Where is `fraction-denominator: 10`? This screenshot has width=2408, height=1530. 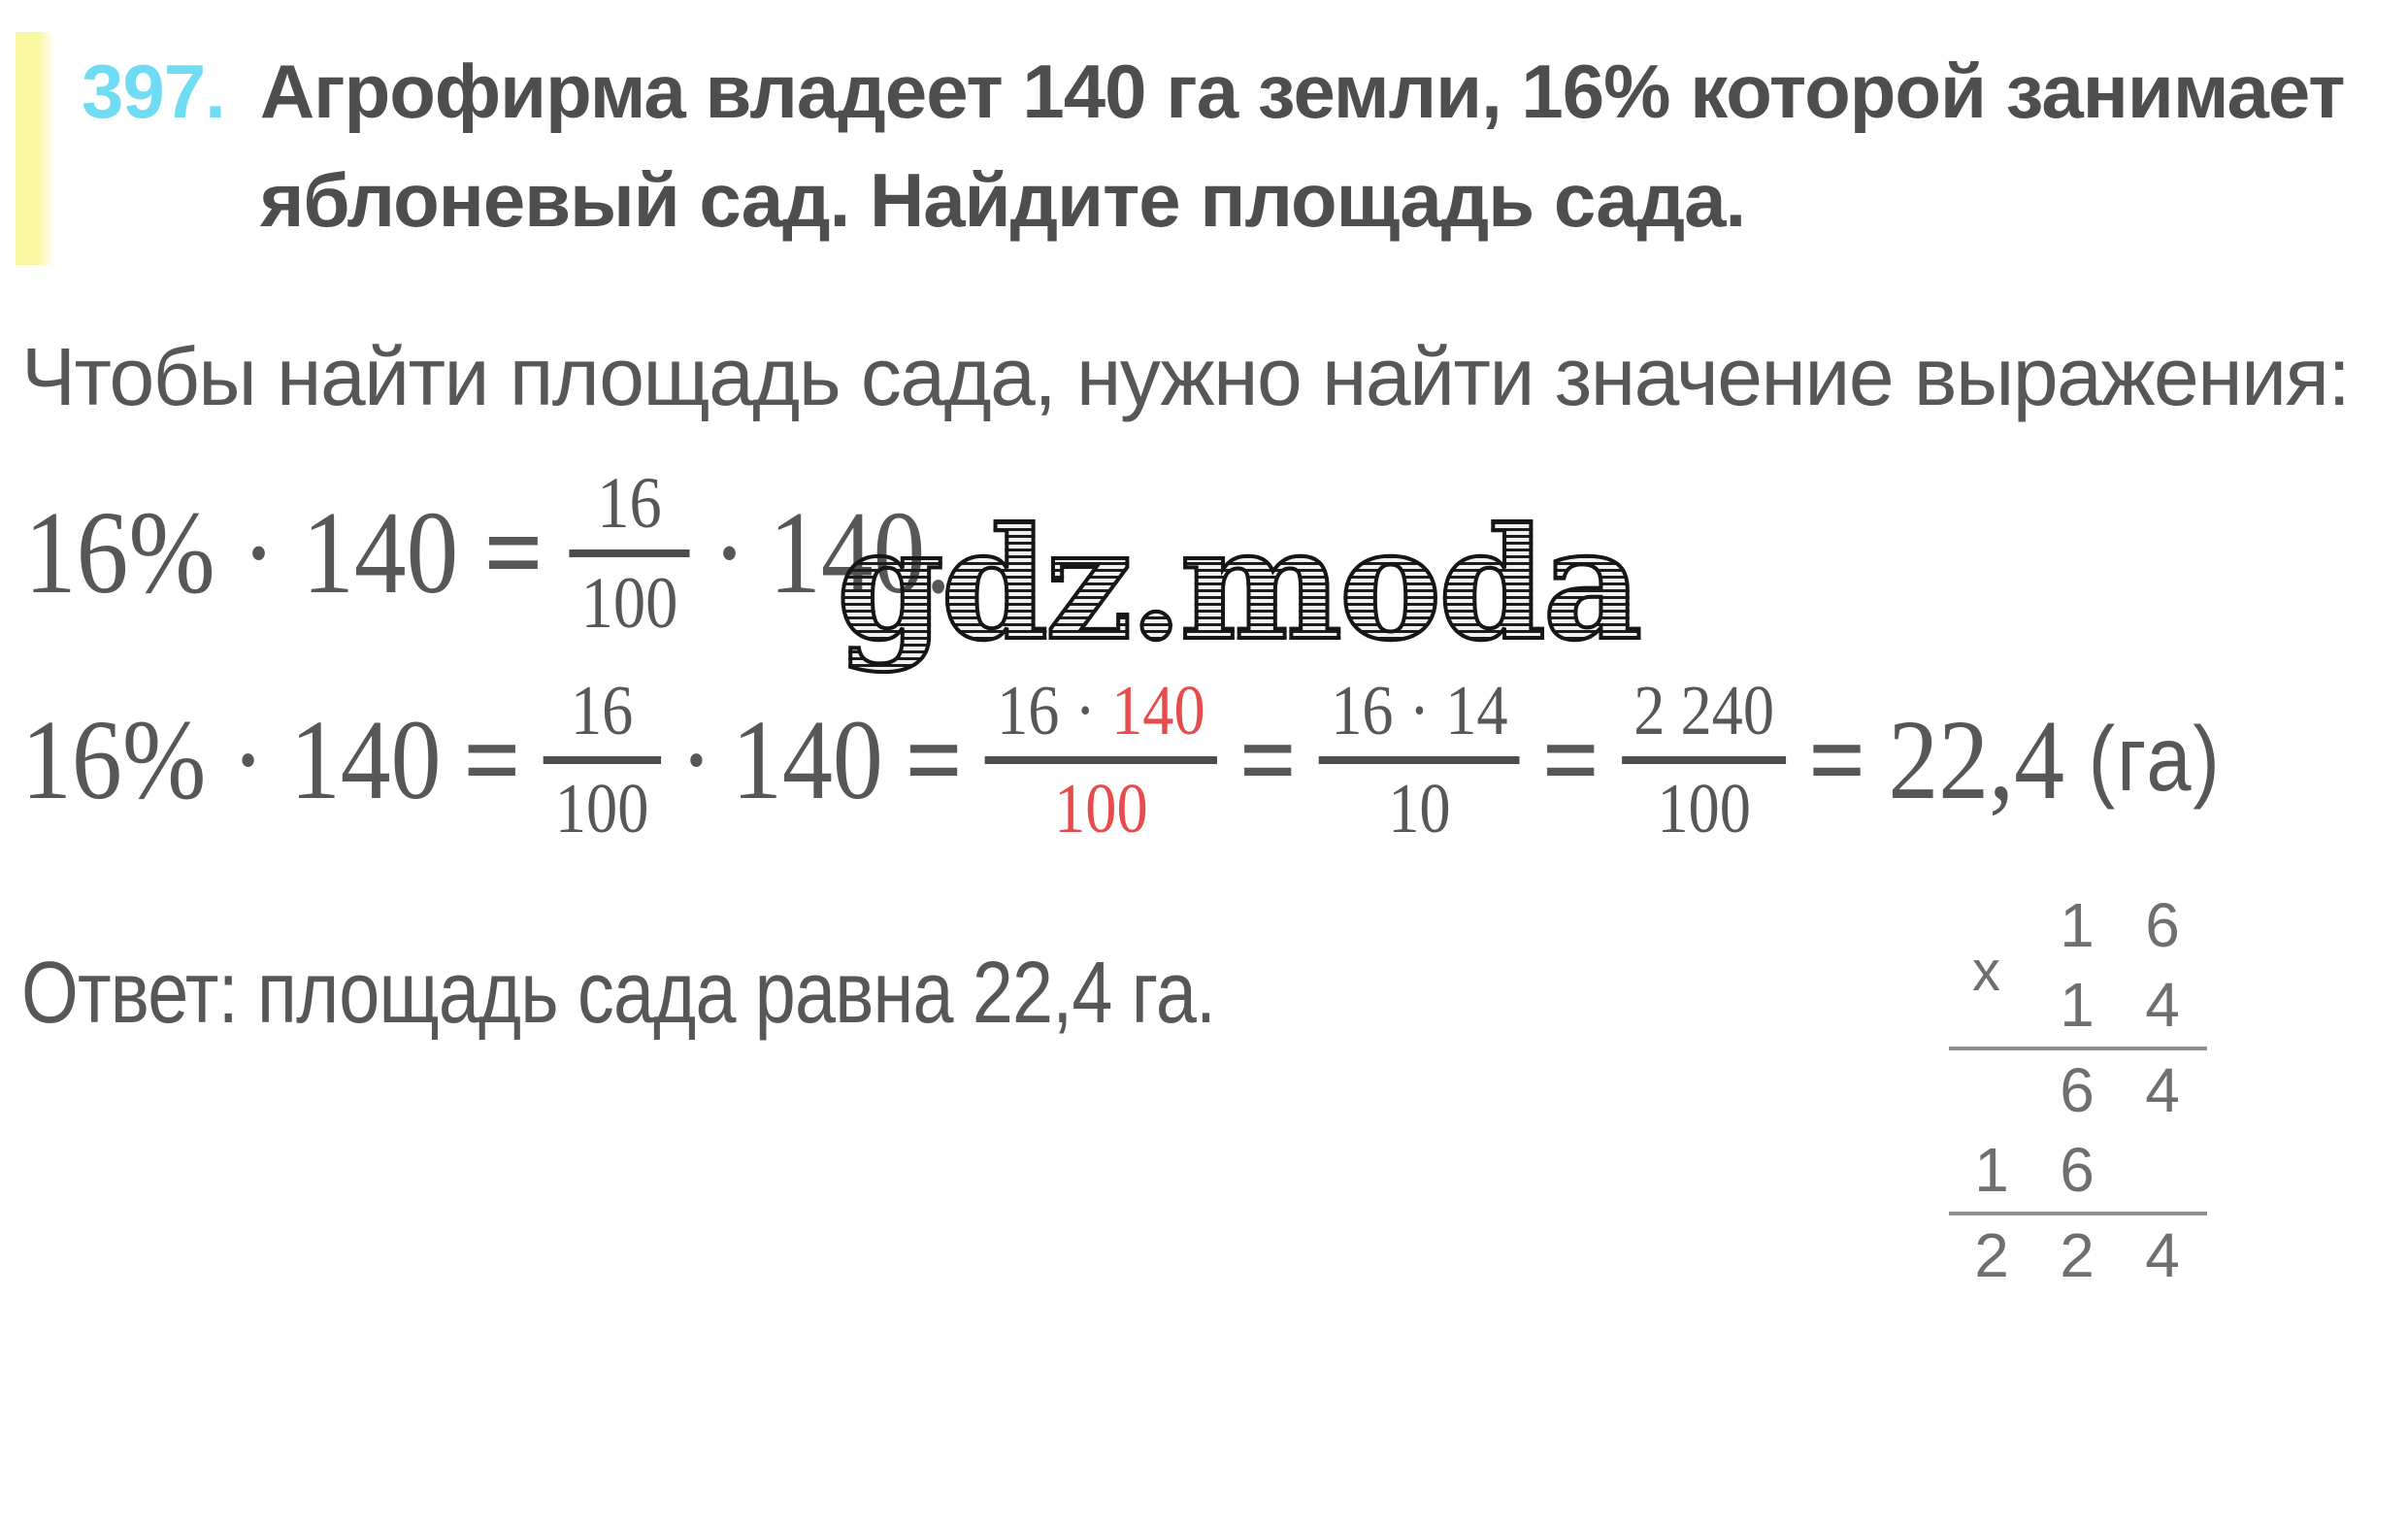
fraction-denominator: 10 is located at coordinates (1419, 808).